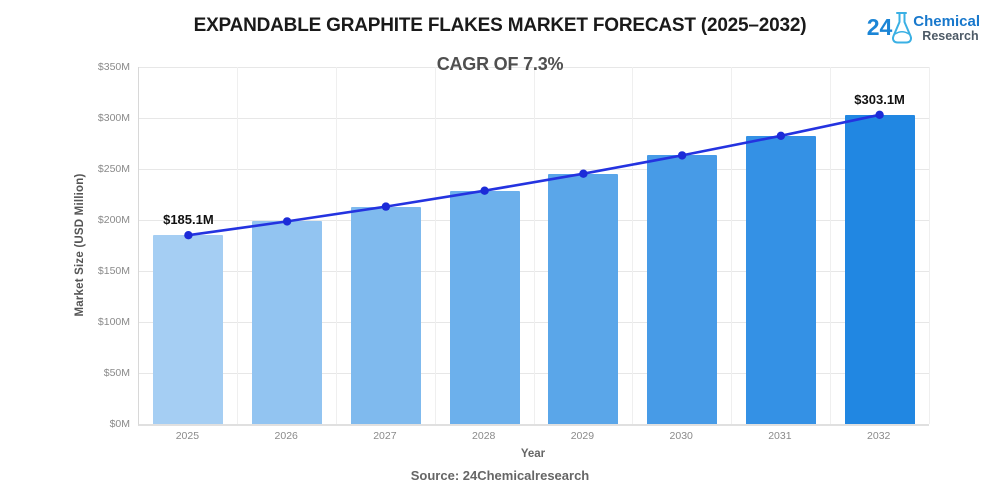 The image size is (1000, 500). What do you see at coordinates (484, 190) in the screenshot?
I see `trend-marker-2028` at bounding box center [484, 190].